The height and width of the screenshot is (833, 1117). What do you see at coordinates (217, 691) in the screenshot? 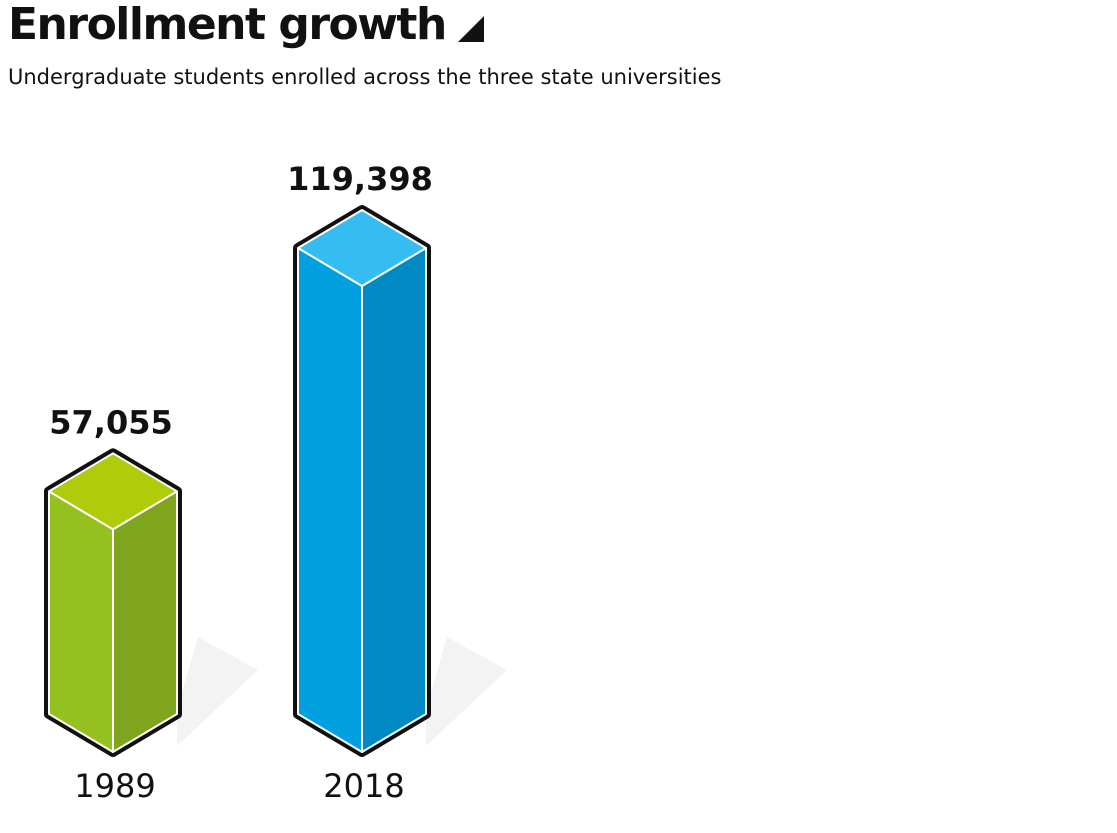
I see `bar-shadow-1989` at bounding box center [217, 691].